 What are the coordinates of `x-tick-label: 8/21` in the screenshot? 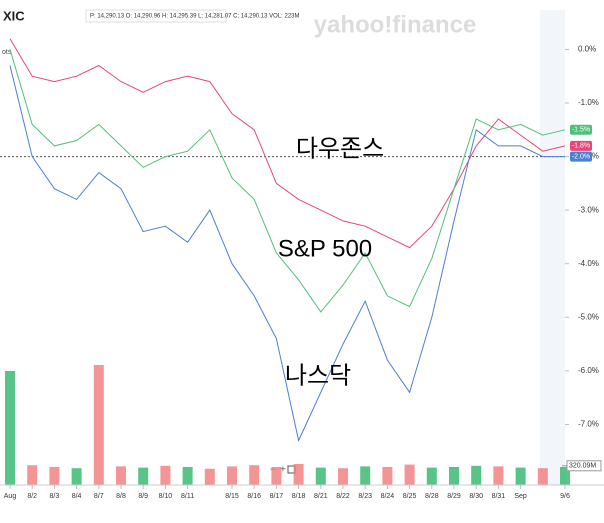 It's located at (321, 496).